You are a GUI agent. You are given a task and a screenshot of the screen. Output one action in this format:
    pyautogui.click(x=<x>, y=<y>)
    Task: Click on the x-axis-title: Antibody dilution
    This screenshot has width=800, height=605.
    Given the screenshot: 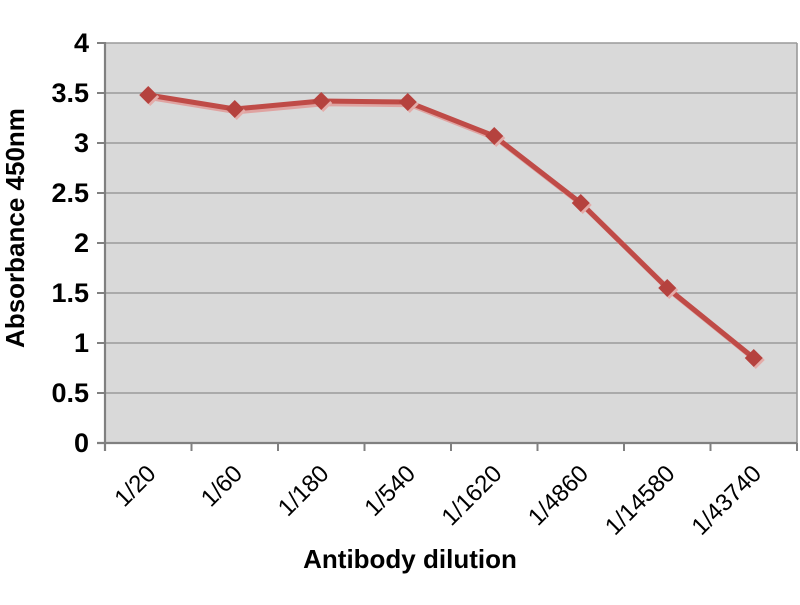 What is the action you would take?
    pyautogui.click(x=410, y=559)
    